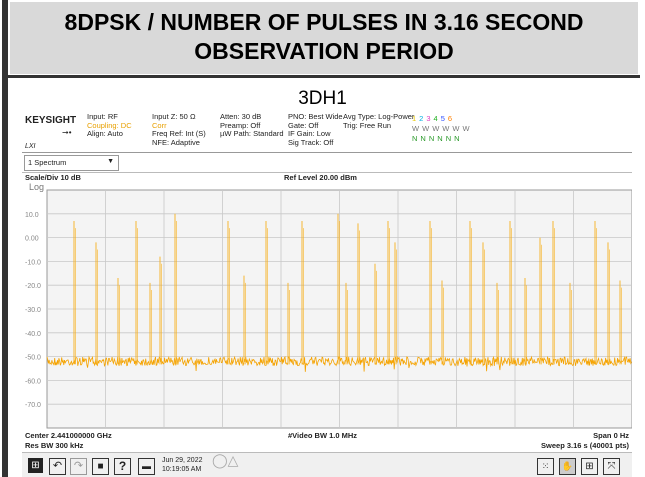  I want to click on date: Jun 29, 2022, so click(182, 460).